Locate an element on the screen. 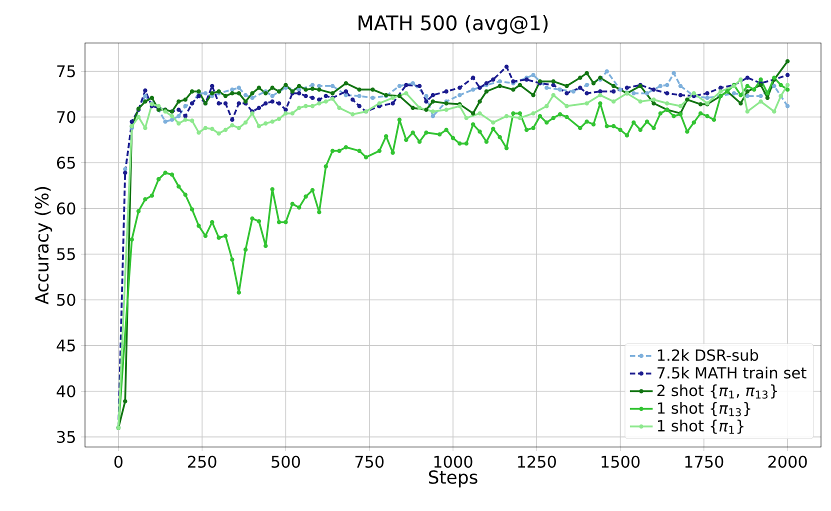 The width and height of the screenshot is (831, 511). x-tick-label: 750 is located at coordinates (369, 462).